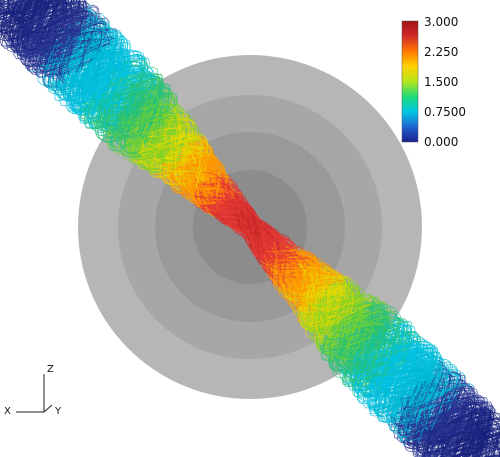  Describe the element at coordinates (445, 112) in the screenshot. I see `colorbar-tick-4: 0.7500` at that location.